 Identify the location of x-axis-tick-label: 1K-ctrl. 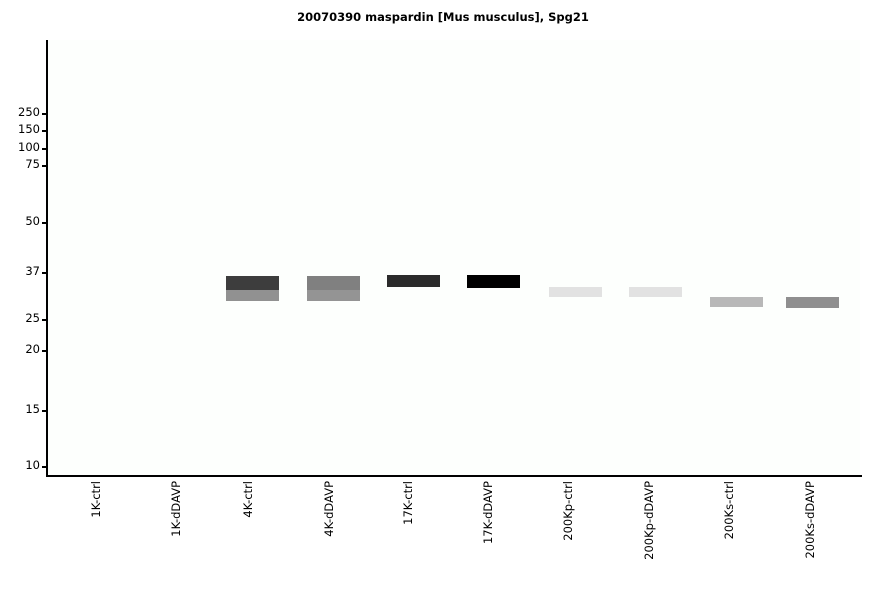
(96, 499).